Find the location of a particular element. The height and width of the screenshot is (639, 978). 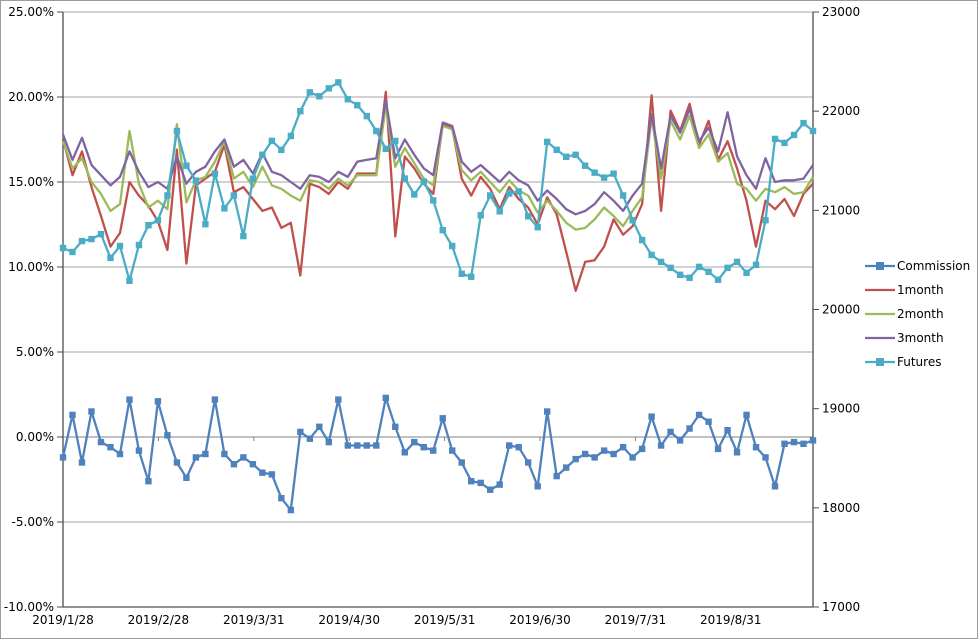

x-axis-tick-label: 2019/5/31 is located at coordinates (445, 620).